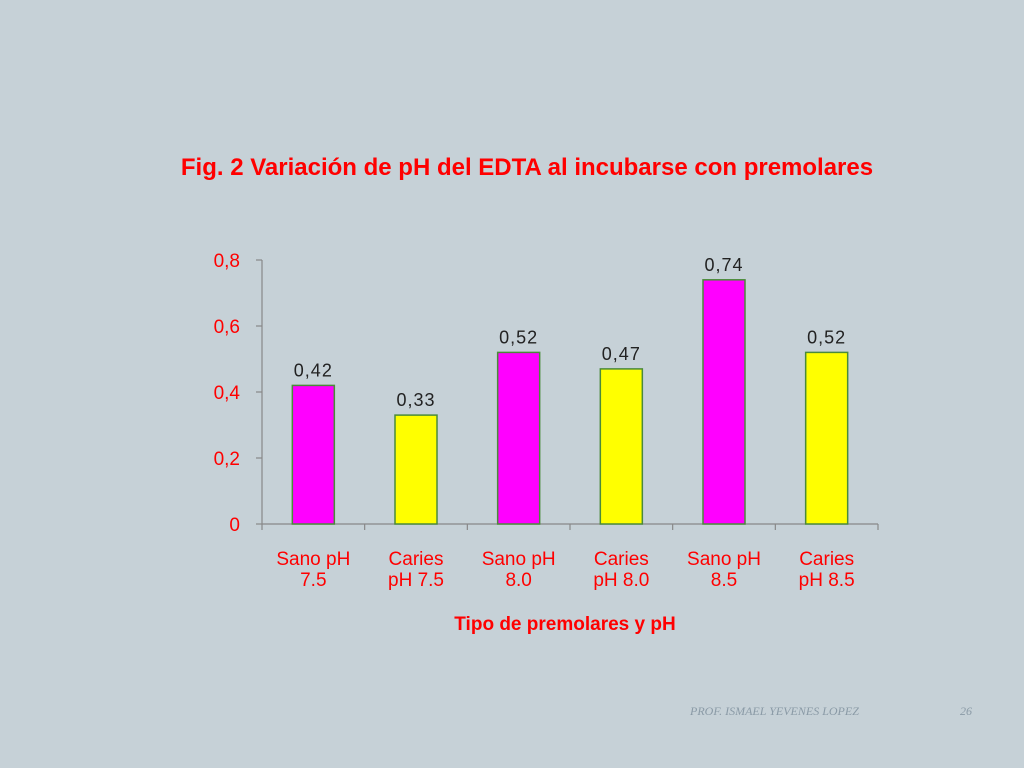 This screenshot has height=768, width=1024. I want to click on bar-value-label: 0,74, so click(723, 265).